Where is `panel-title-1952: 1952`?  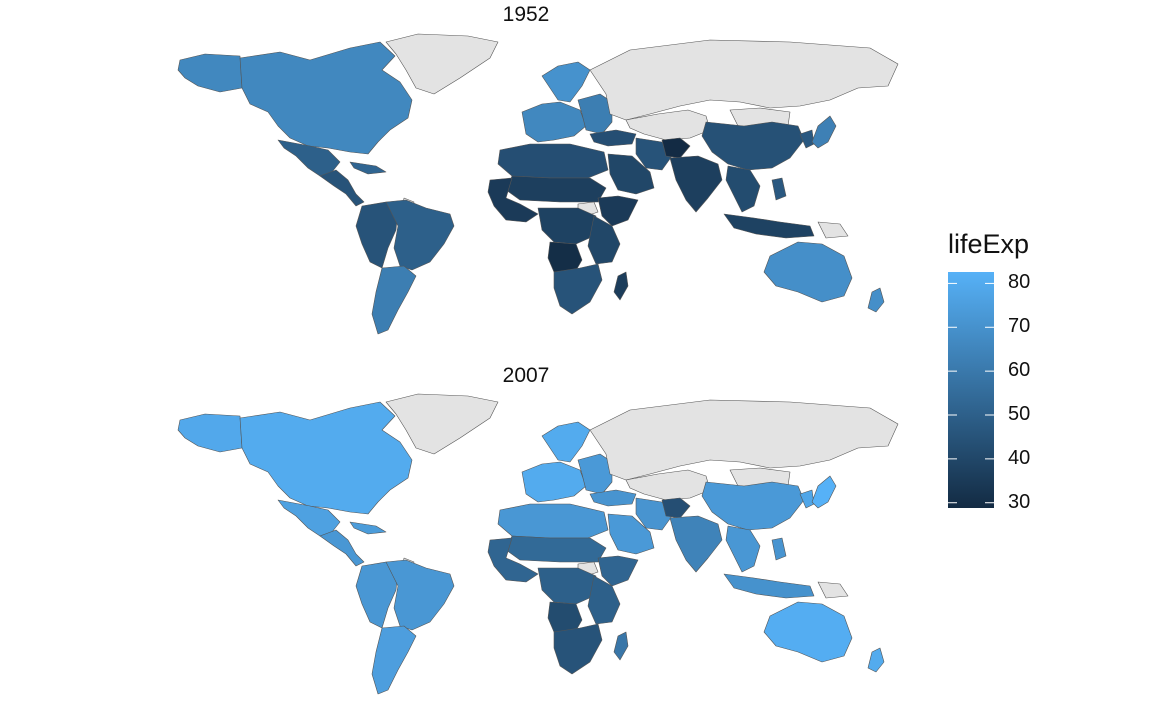 panel-title-1952: 1952 is located at coordinates (526, 14).